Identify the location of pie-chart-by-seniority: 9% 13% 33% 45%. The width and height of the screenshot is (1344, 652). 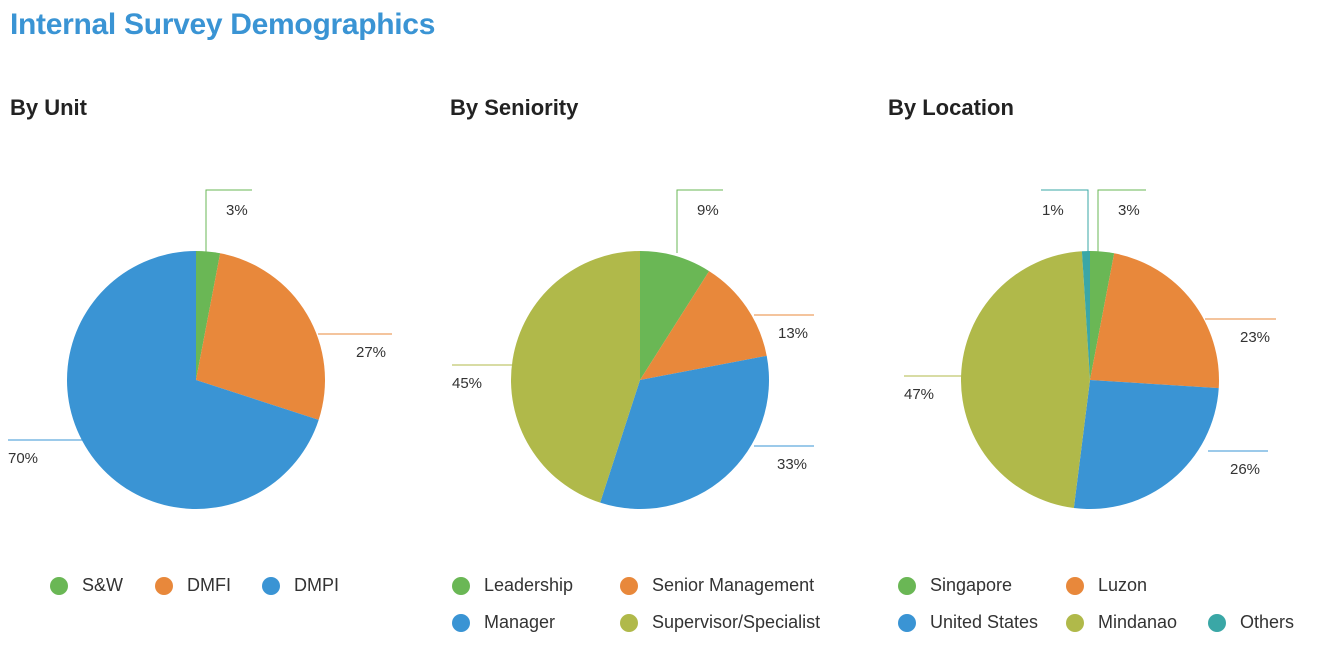
(633, 349).